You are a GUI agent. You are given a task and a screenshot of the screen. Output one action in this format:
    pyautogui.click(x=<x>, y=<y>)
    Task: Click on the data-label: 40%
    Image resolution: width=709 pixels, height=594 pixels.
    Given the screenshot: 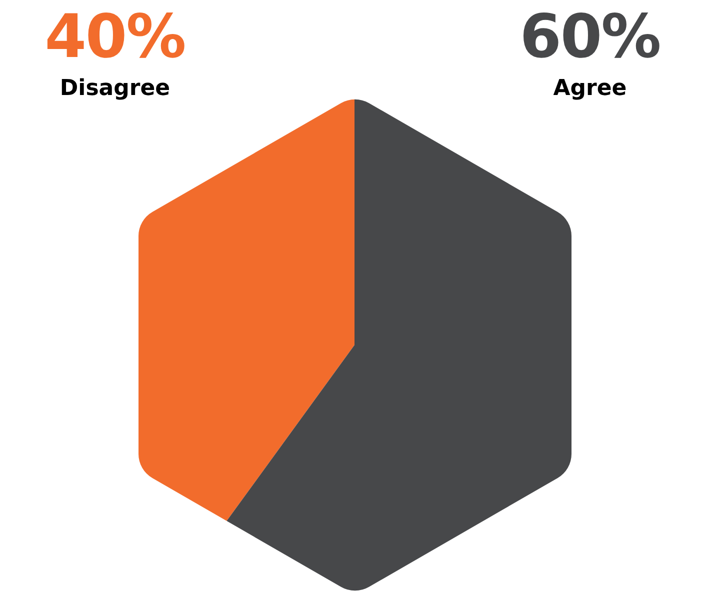 What is the action you would take?
    pyautogui.click(x=115, y=37)
    